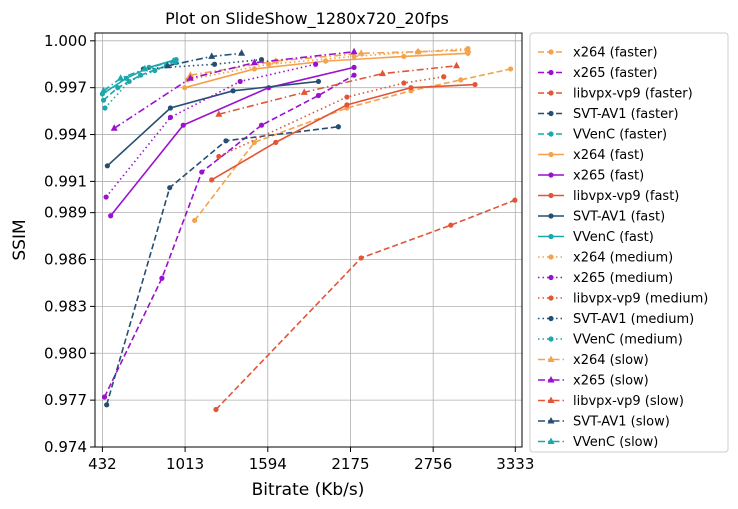 This screenshot has height=509, width=738. I want to click on series-x265-medium, so click(211, 130).